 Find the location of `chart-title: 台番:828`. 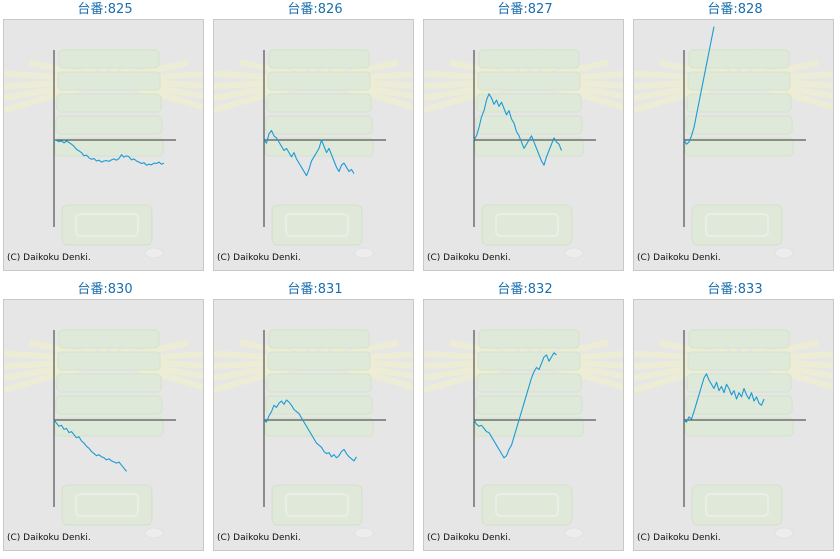

chart-title: 台番:828 is located at coordinates (735, 9).